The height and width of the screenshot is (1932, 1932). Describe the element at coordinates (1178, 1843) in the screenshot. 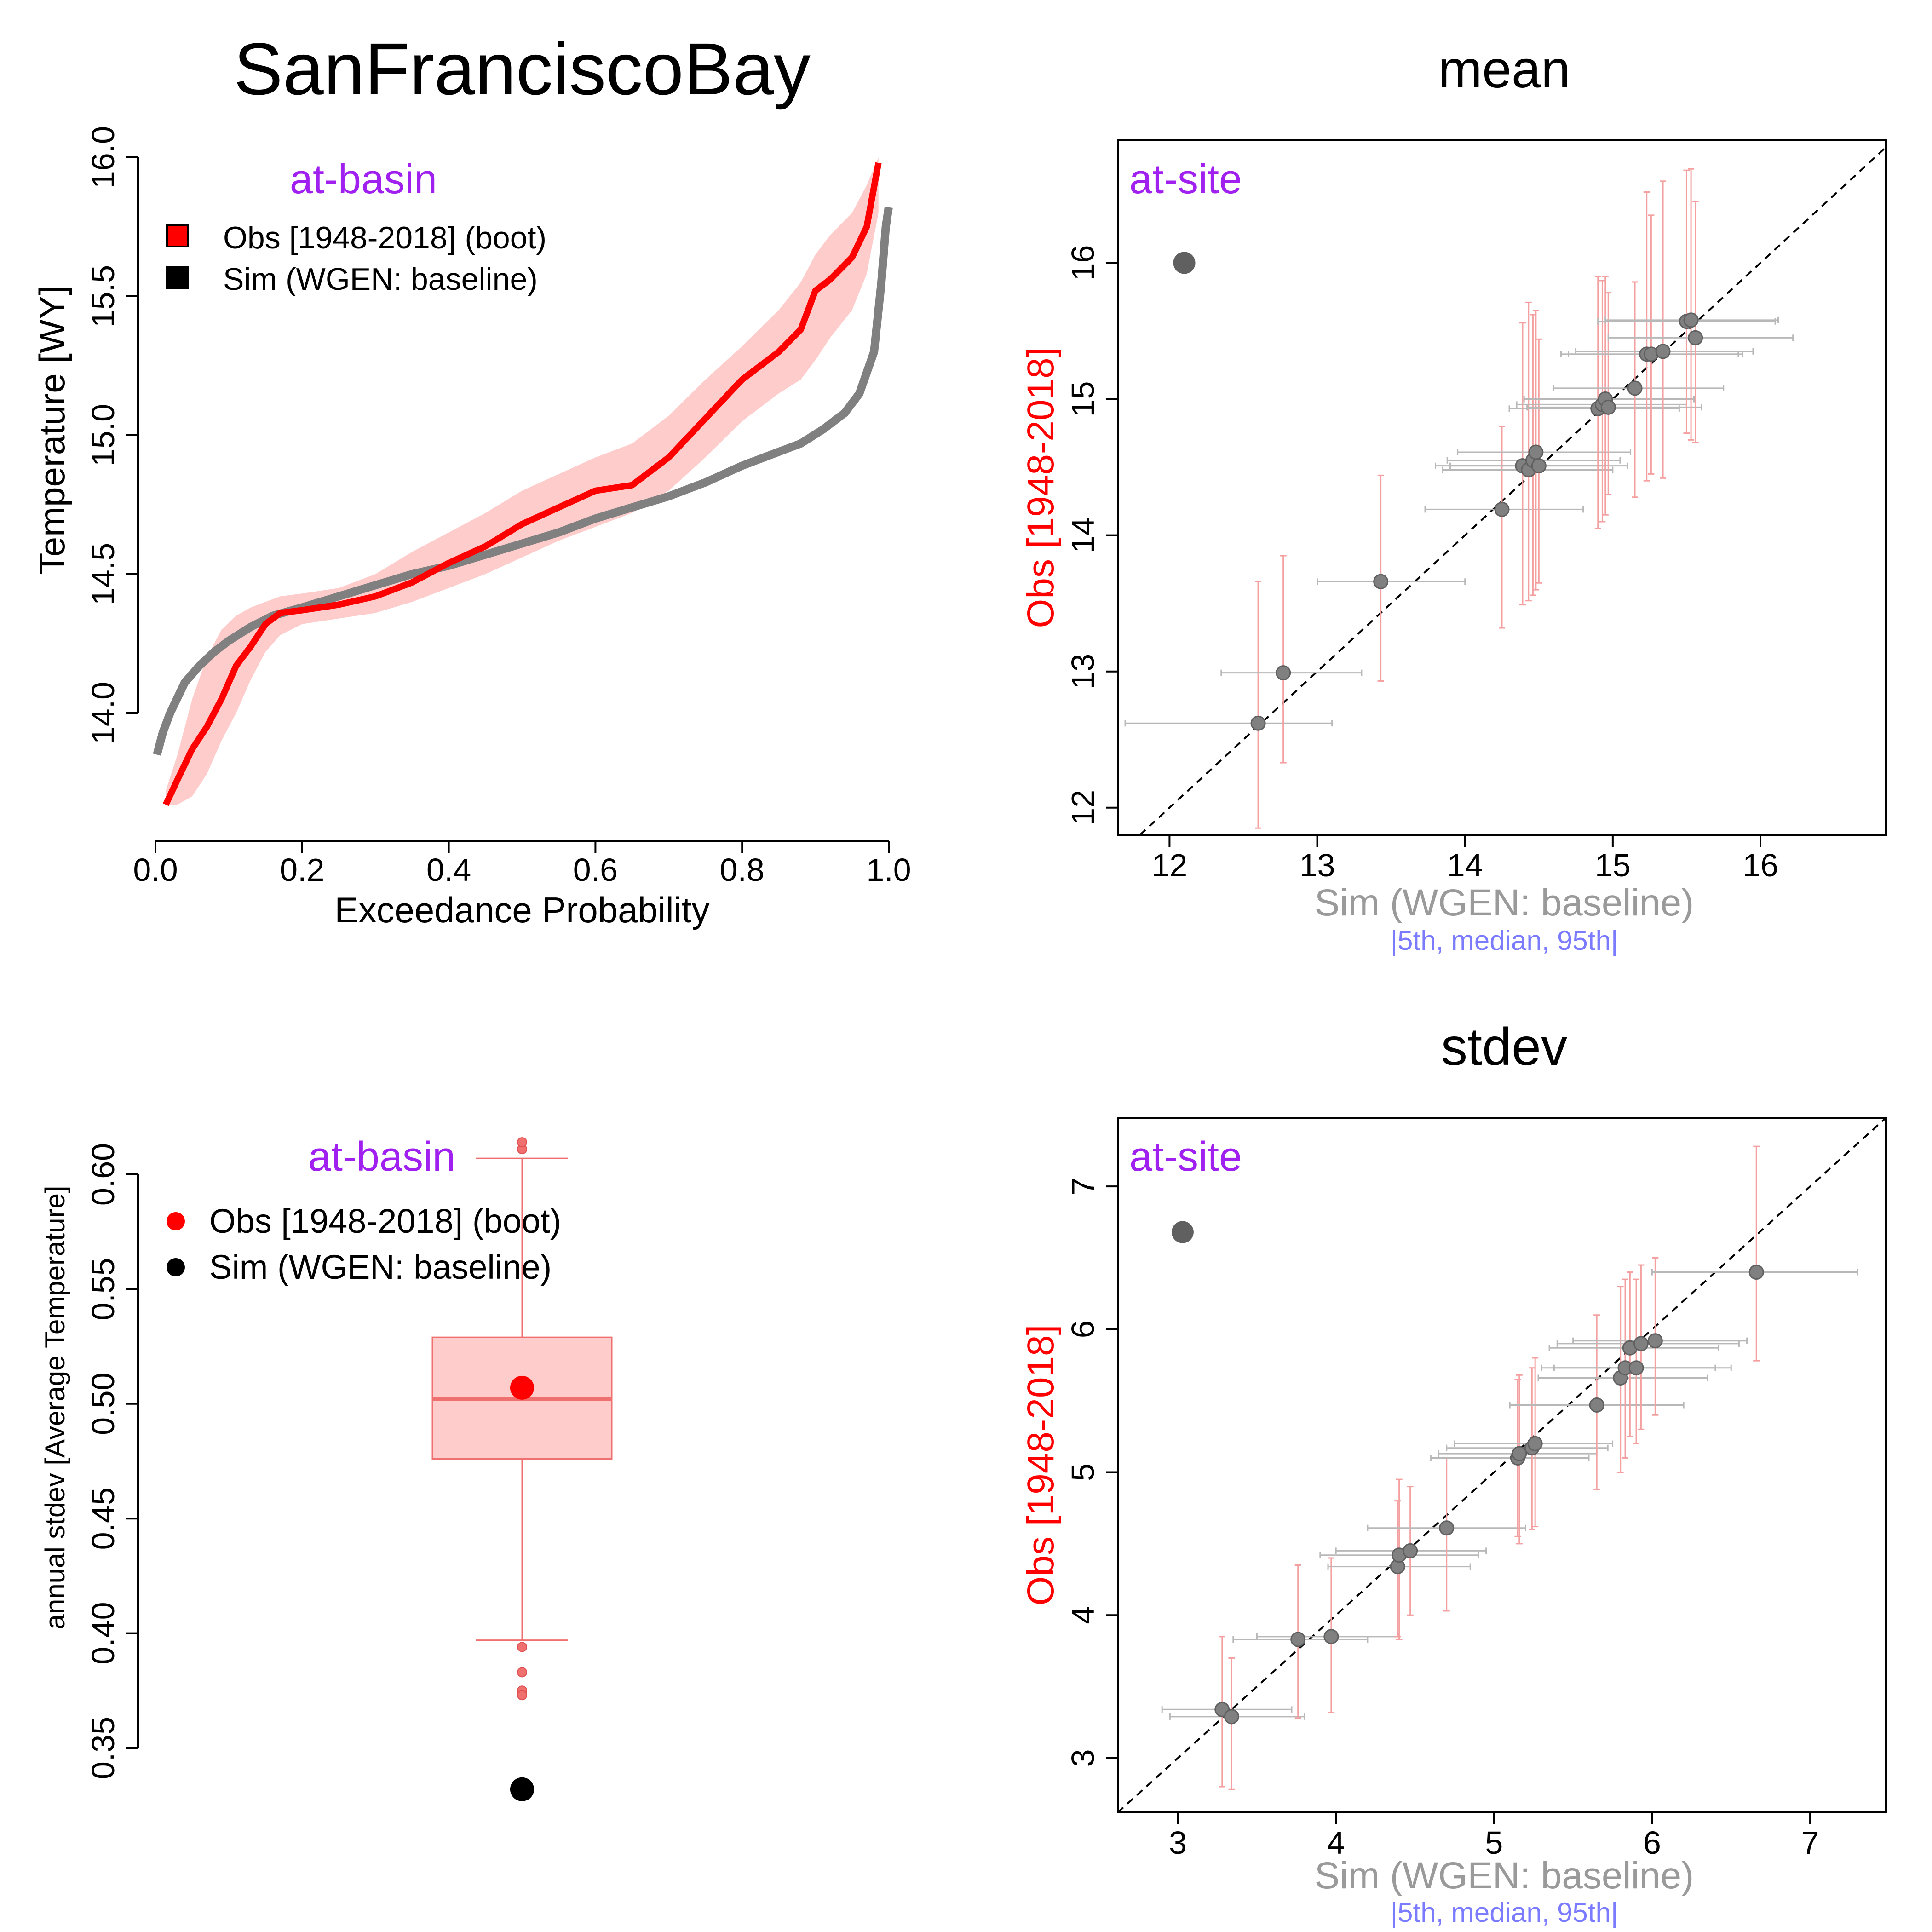

I see `stdev-x-tick-label: 3` at that location.